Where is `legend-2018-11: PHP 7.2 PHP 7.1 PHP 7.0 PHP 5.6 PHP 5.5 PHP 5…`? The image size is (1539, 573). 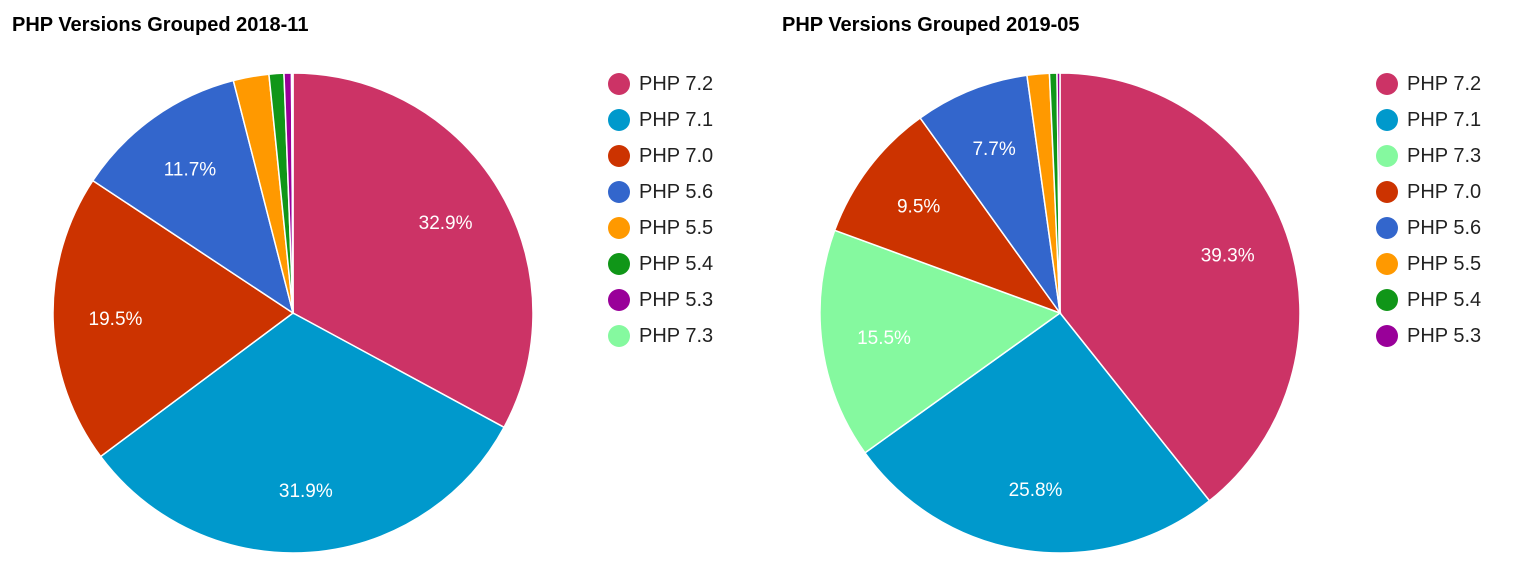
legend-2018-11: PHP 7.2 PHP 7.1 PHP 7.0 PHP 5.6 PHP 5.5 PHP 5… is located at coordinates (660, 210).